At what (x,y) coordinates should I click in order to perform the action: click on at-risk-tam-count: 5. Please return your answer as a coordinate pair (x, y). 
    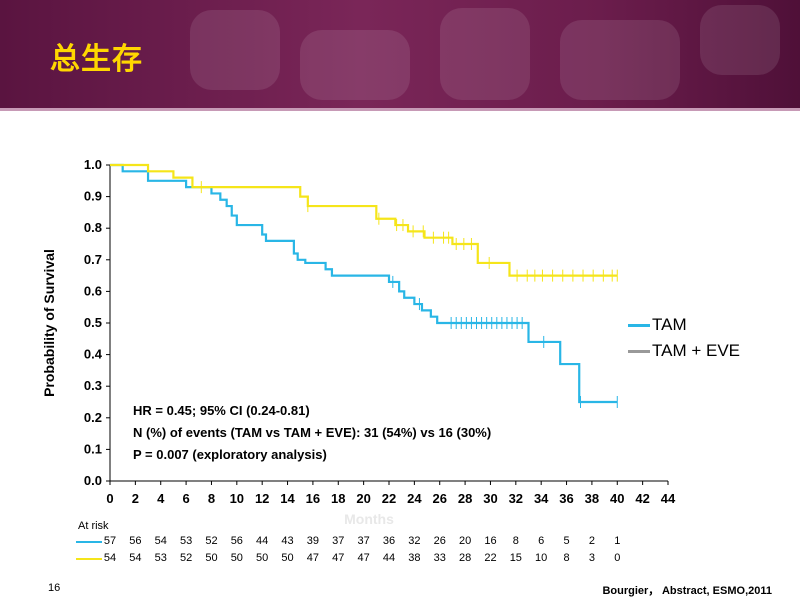
    Looking at the image, I should click on (566, 541).